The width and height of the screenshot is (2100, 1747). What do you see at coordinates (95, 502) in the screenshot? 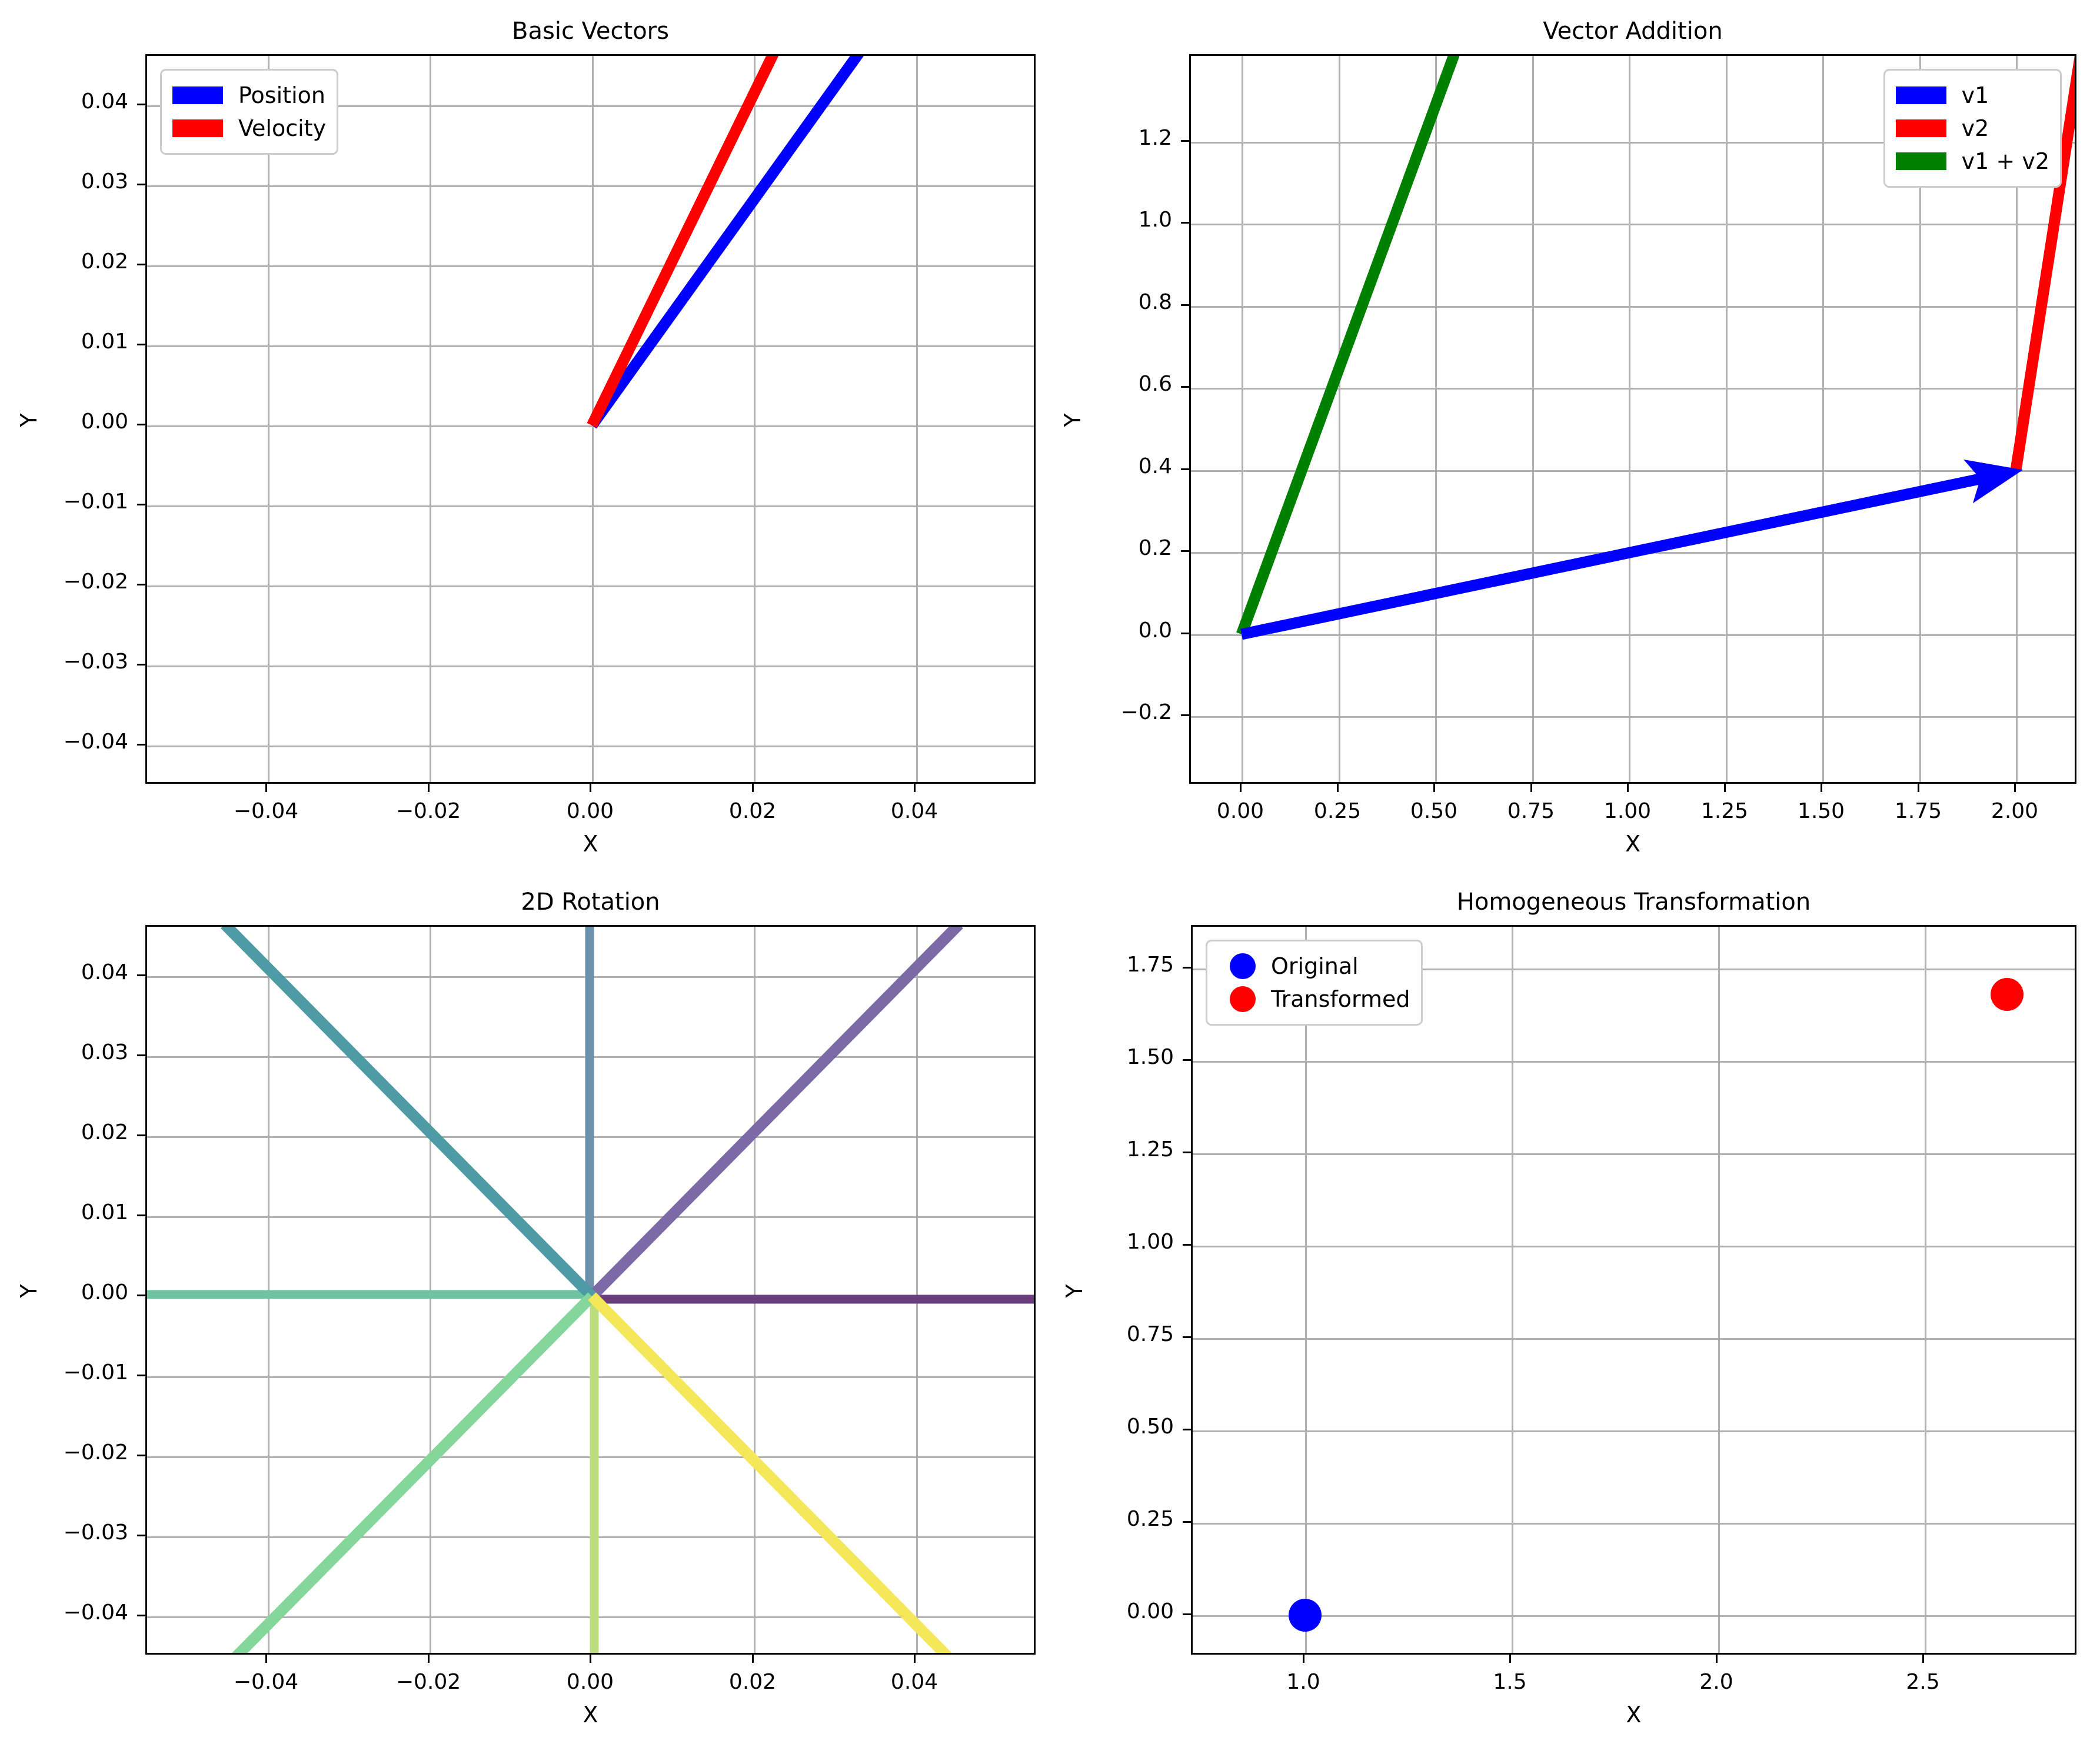
I see `ytick-label: −0.01` at bounding box center [95, 502].